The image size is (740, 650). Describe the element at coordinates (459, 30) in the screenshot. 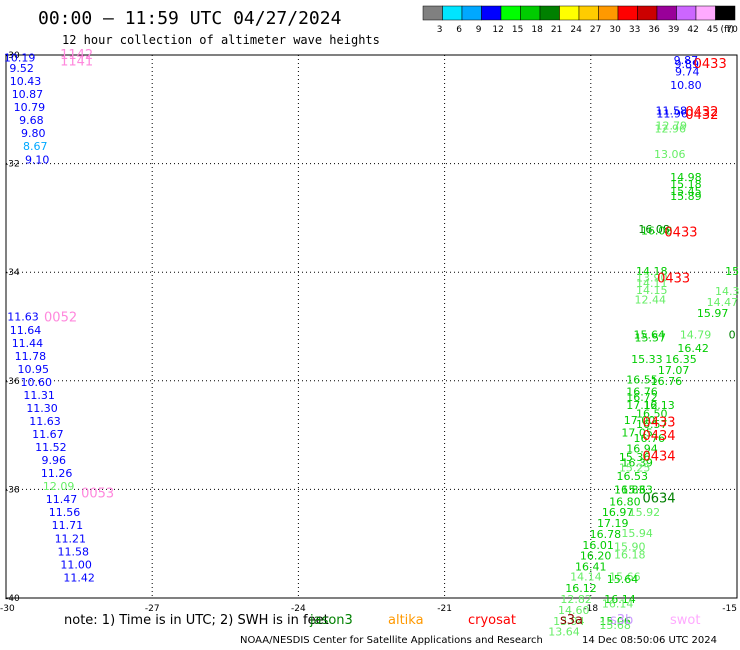

I see `colorbar-tick: 6` at that location.